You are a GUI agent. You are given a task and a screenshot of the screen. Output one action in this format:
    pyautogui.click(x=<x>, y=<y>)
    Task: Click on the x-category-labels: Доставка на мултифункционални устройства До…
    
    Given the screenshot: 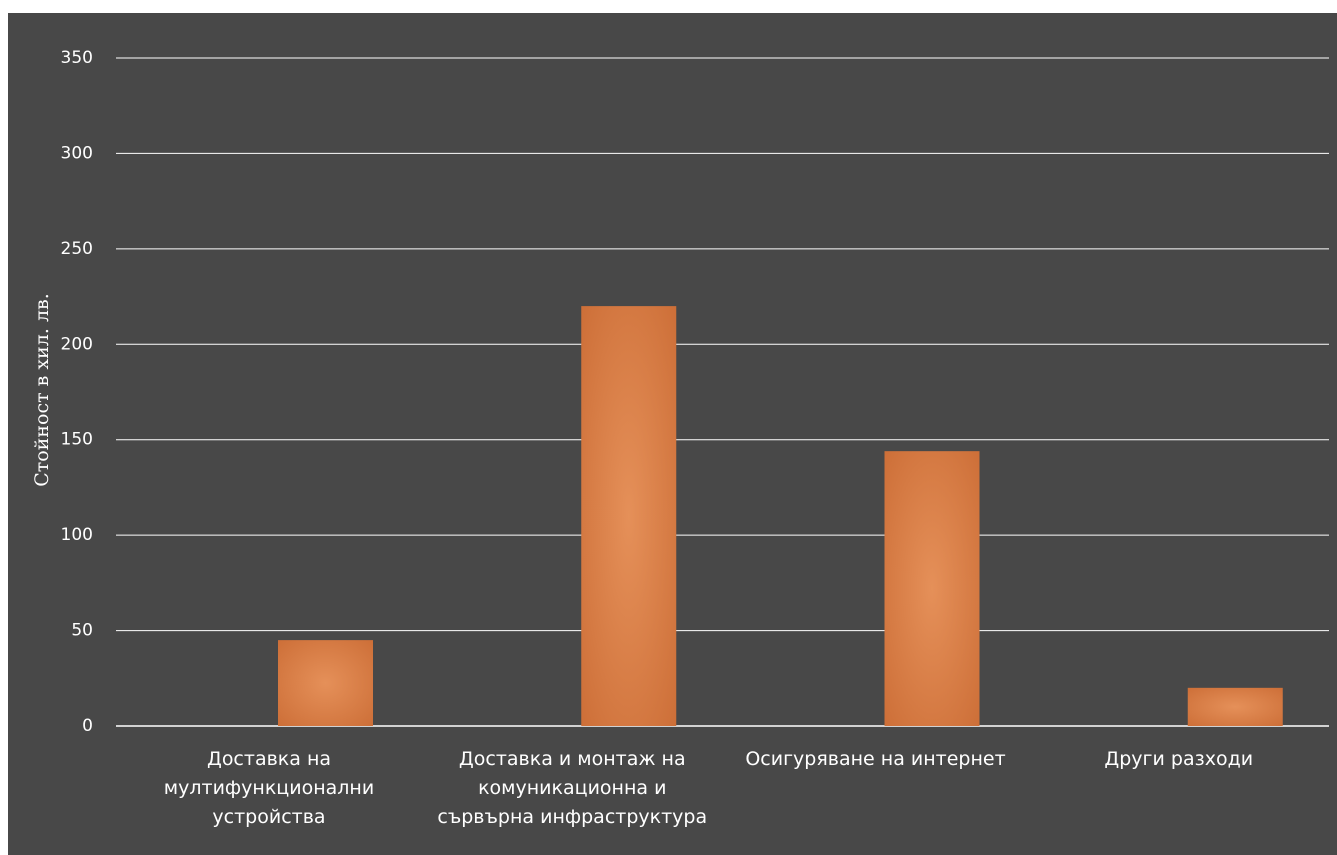 What is the action you would take?
    pyautogui.click(x=708, y=788)
    